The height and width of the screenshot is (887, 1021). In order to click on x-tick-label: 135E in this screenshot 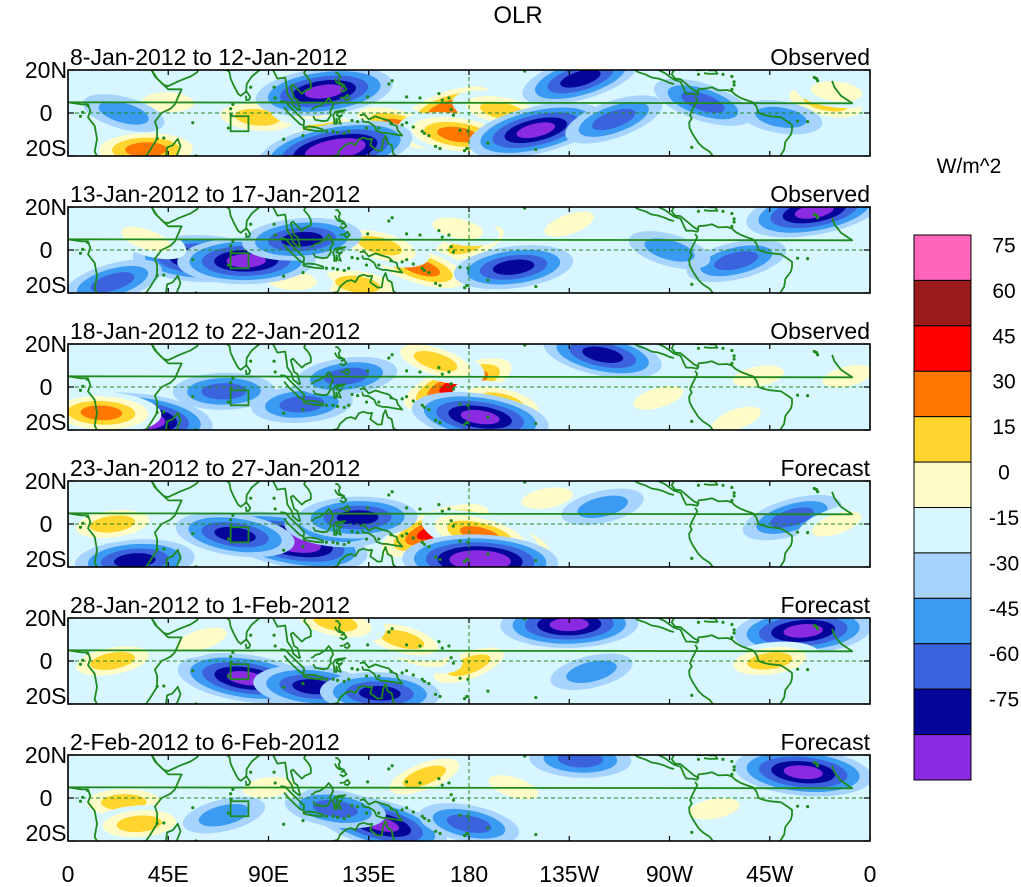, I will do `click(369, 874)`.